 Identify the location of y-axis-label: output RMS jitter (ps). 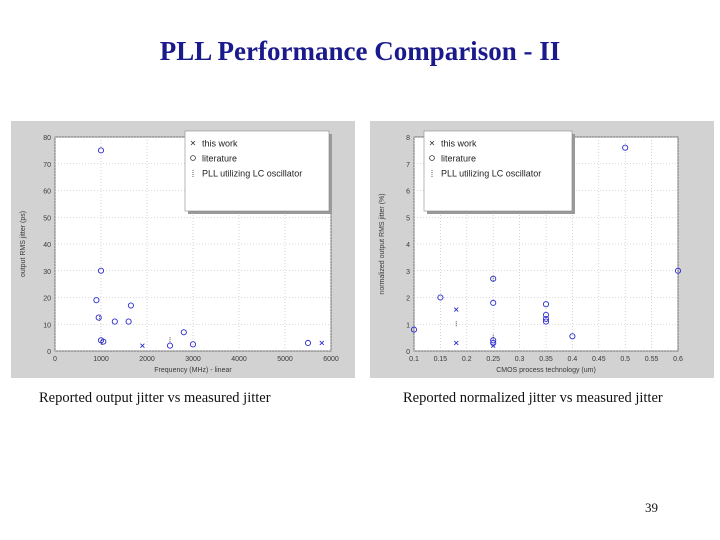
(23, 244).